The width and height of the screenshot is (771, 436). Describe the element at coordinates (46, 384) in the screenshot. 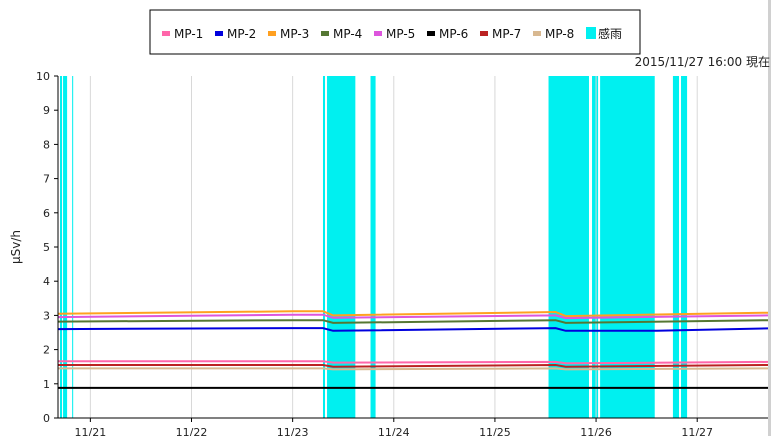

I see `y-tick-label: 1` at that location.